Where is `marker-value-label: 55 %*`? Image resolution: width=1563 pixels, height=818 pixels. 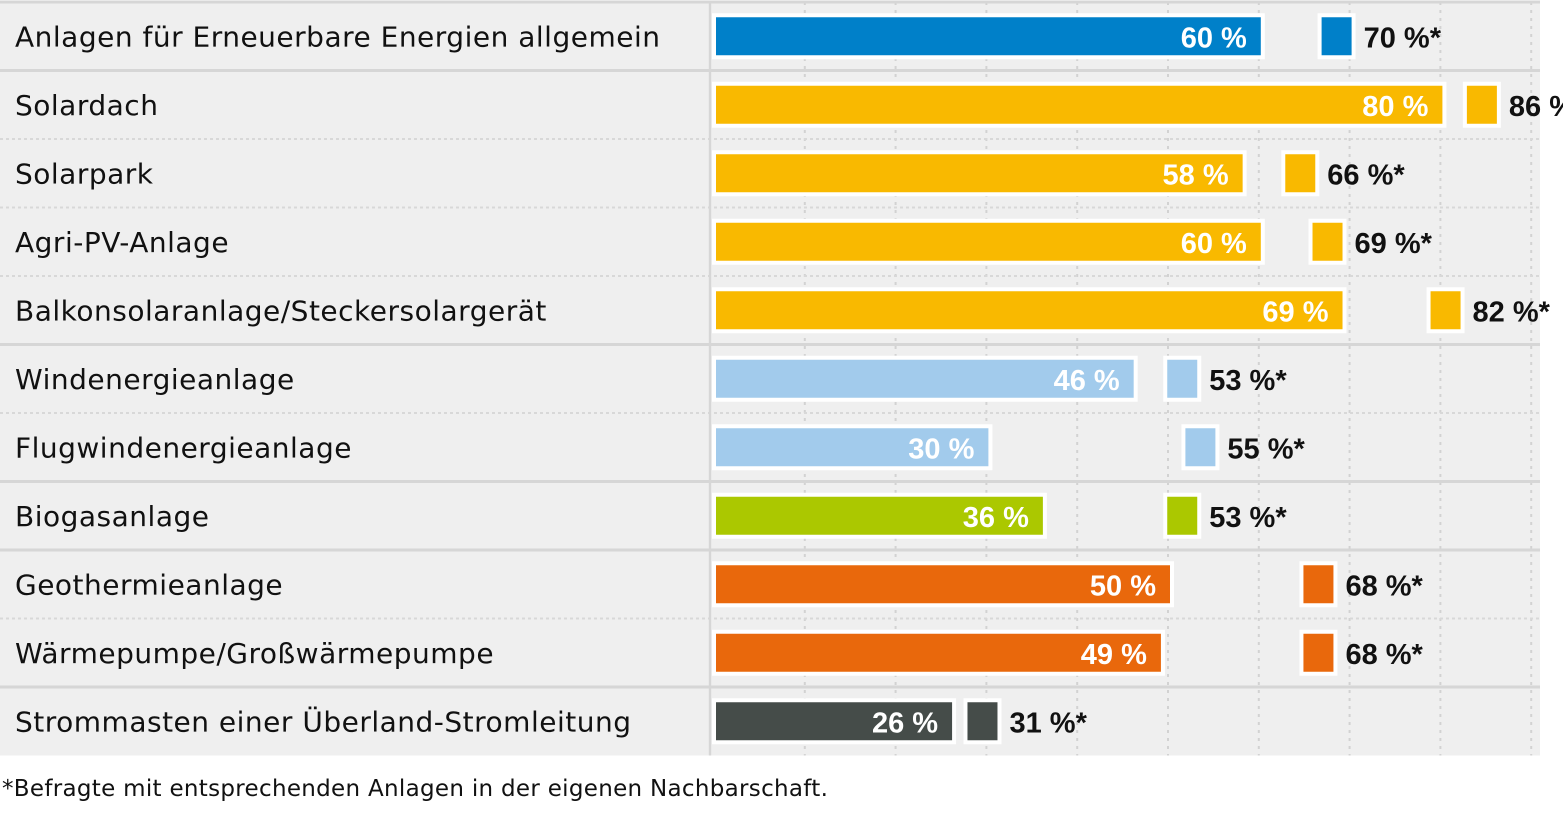
marker-value-label: 55 %* is located at coordinates (1266, 449).